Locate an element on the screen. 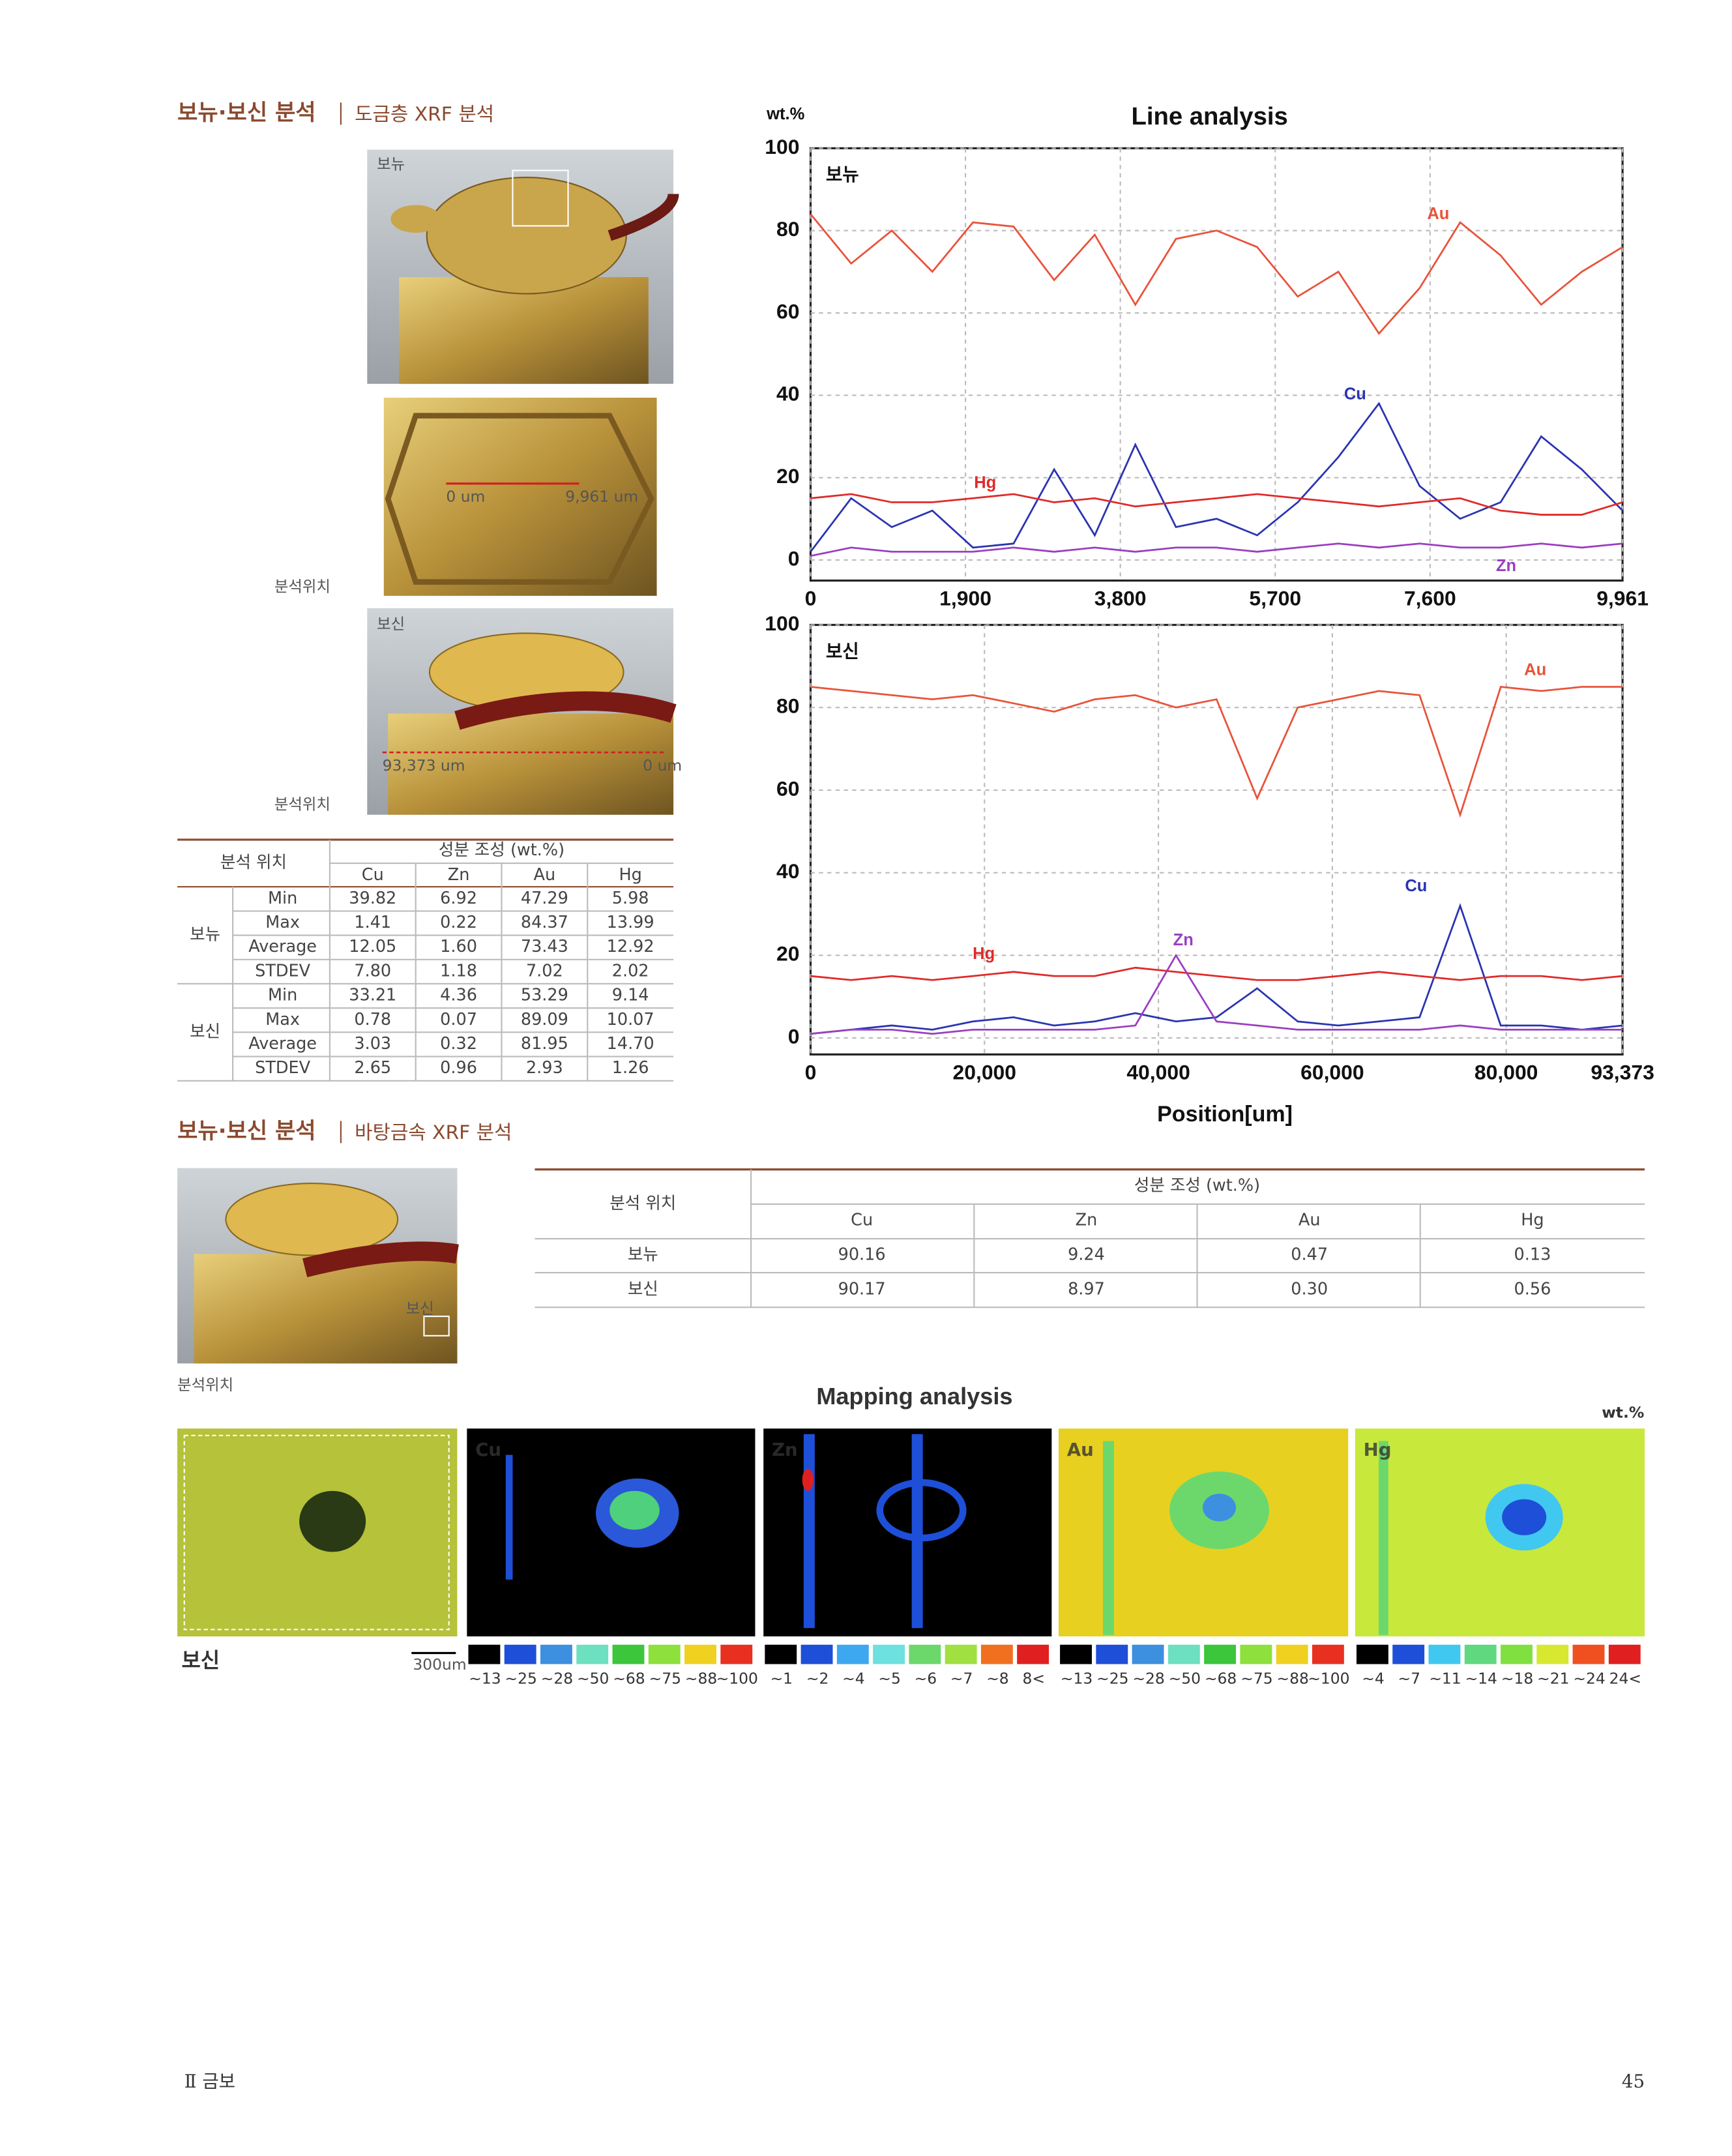  scale-label: 9,961 um is located at coordinates (601, 496).